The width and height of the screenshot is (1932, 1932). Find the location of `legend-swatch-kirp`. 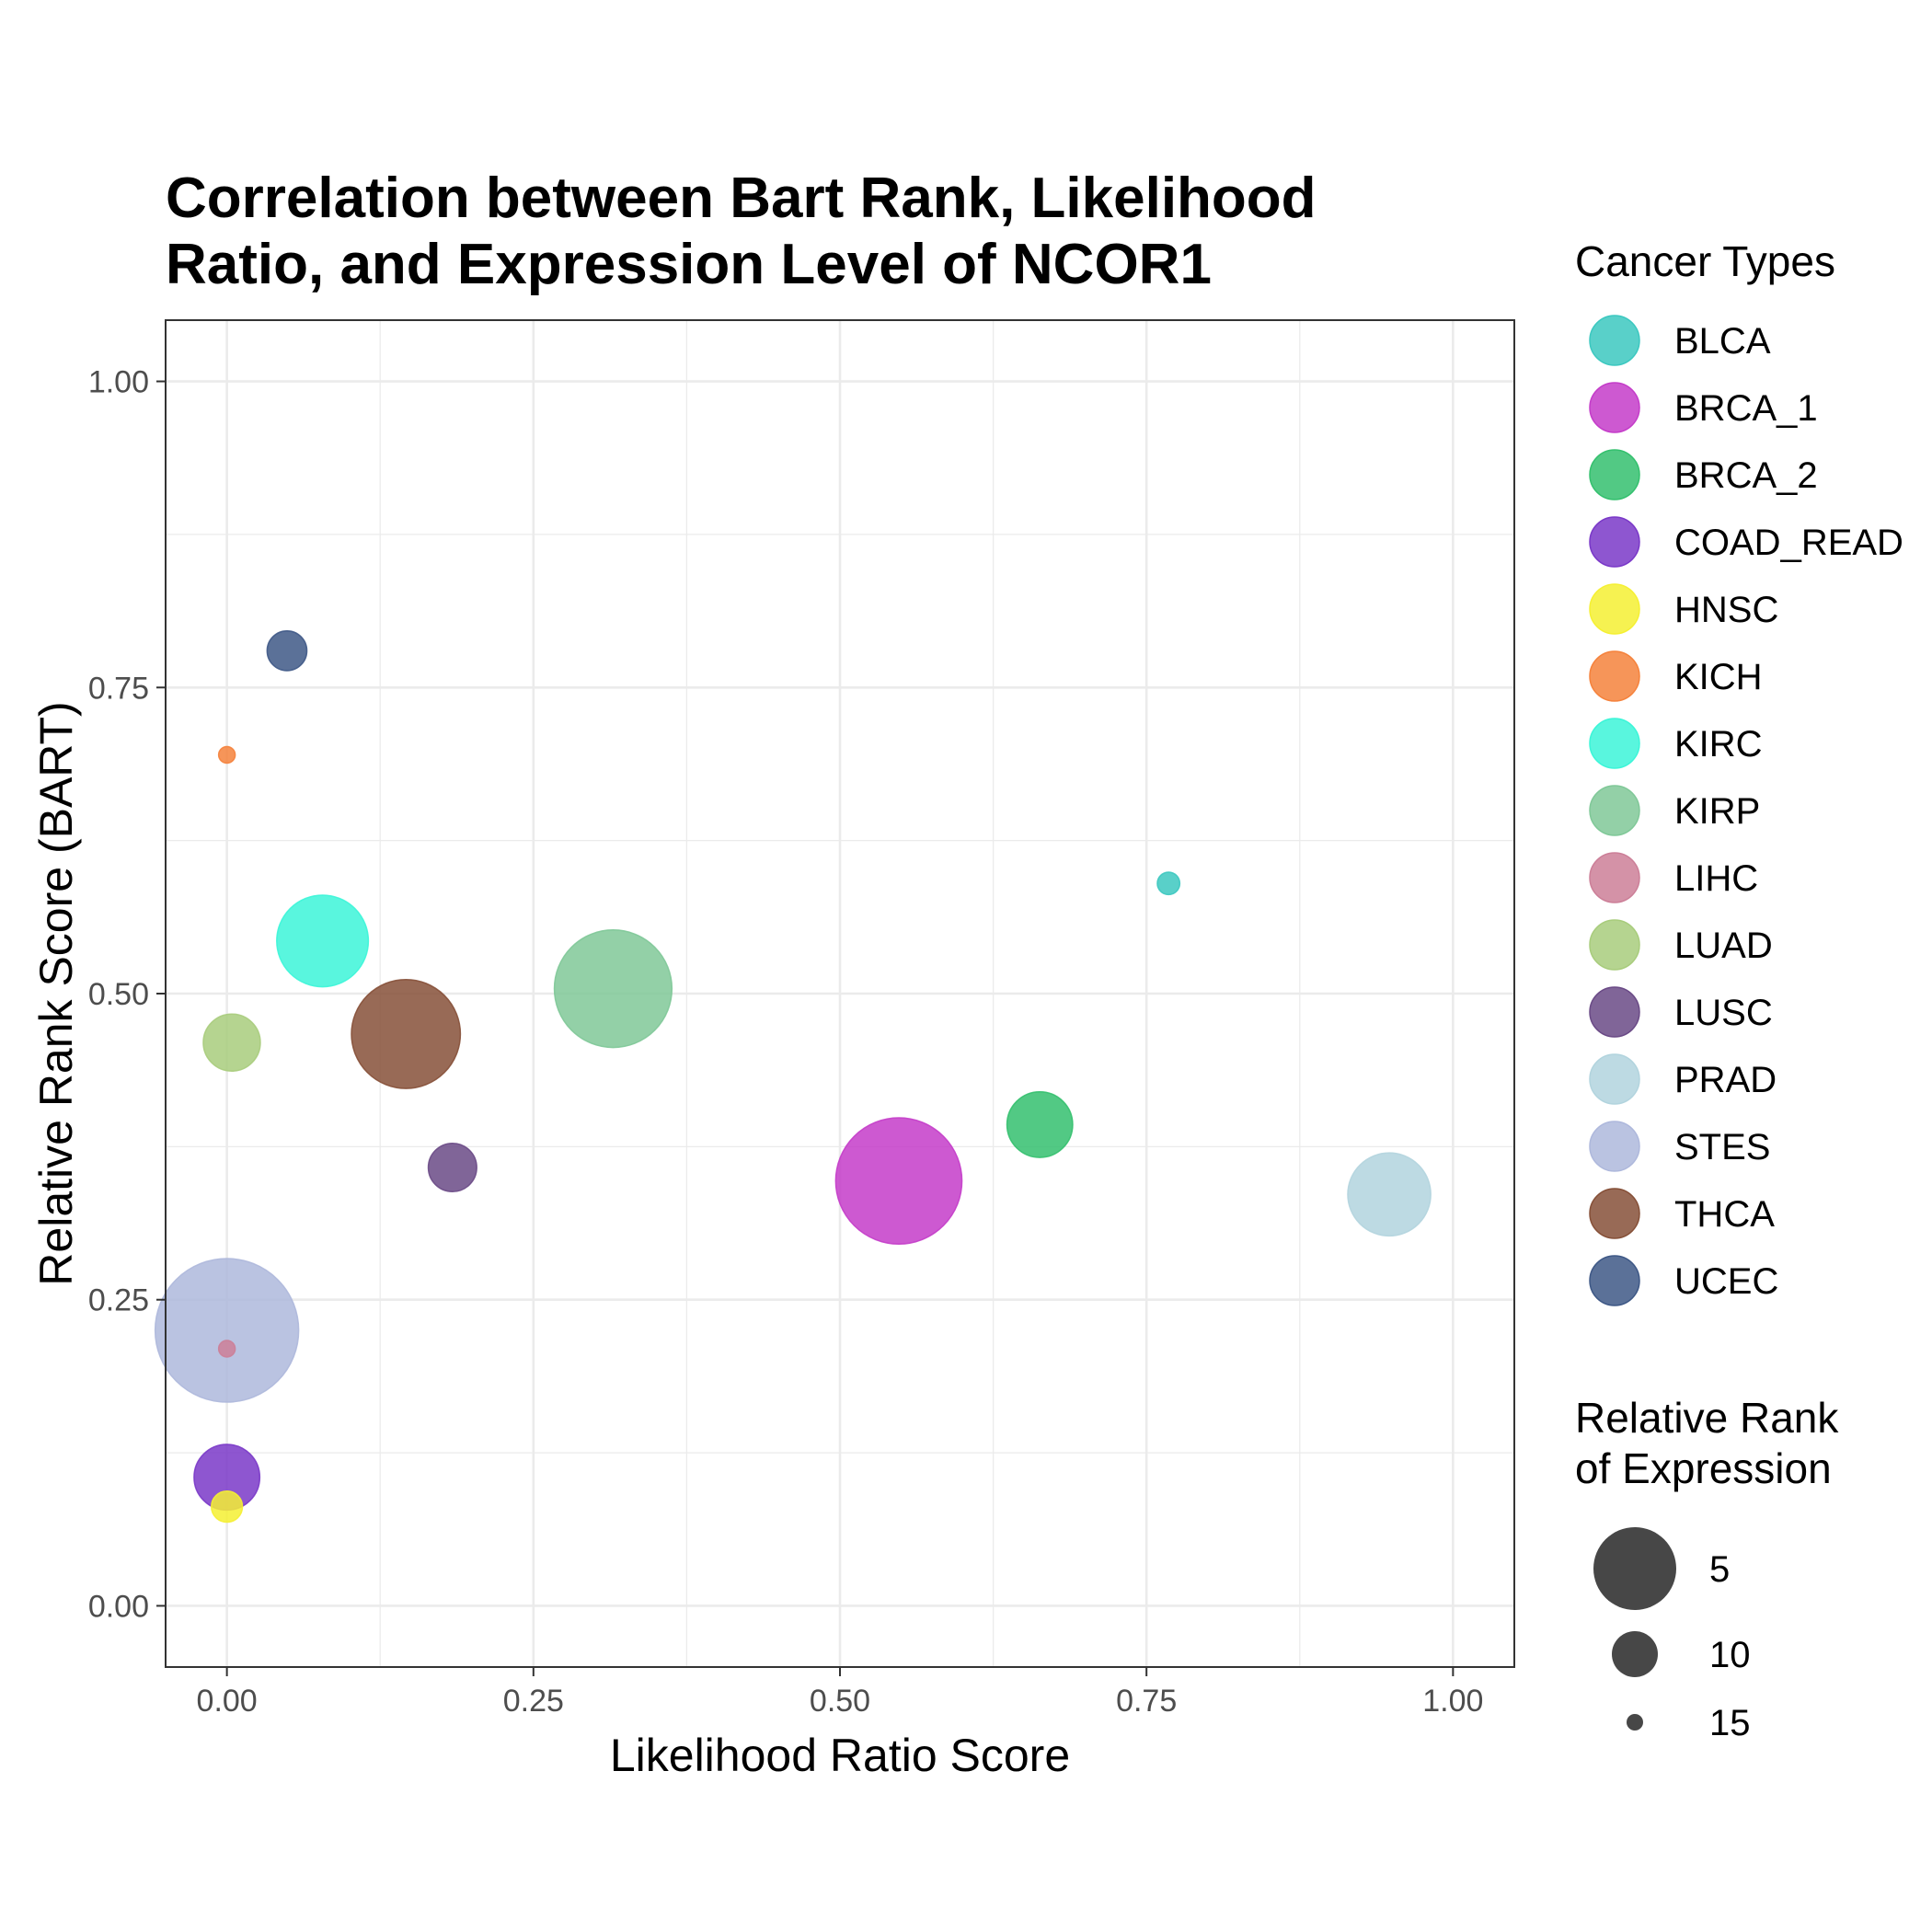

legend-swatch-kirp is located at coordinates (1614, 810).